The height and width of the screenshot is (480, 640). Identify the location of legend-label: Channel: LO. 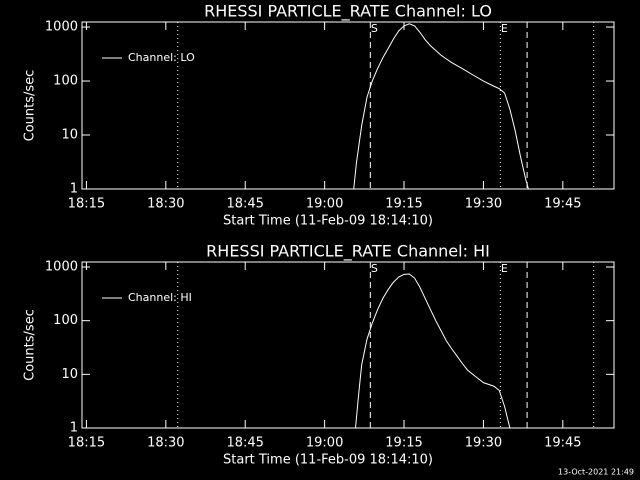
(161, 57).